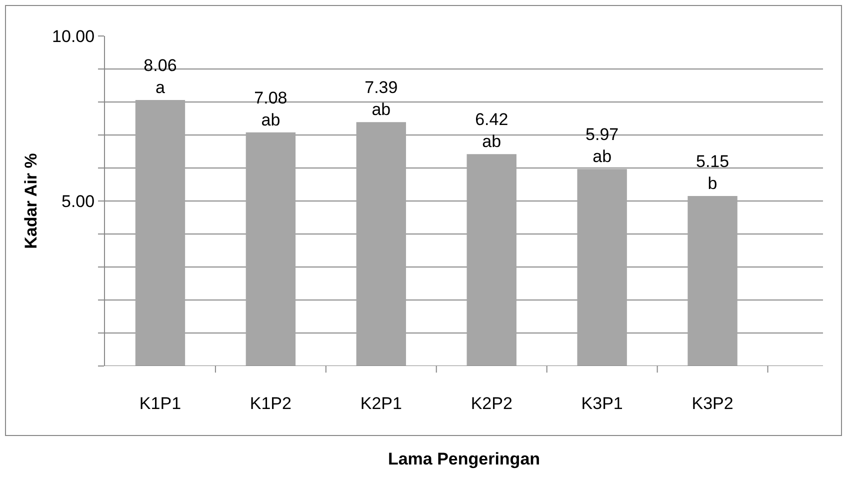 The image size is (853, 491). I want to click on data-label: 8.06 a, so click(160, 77).